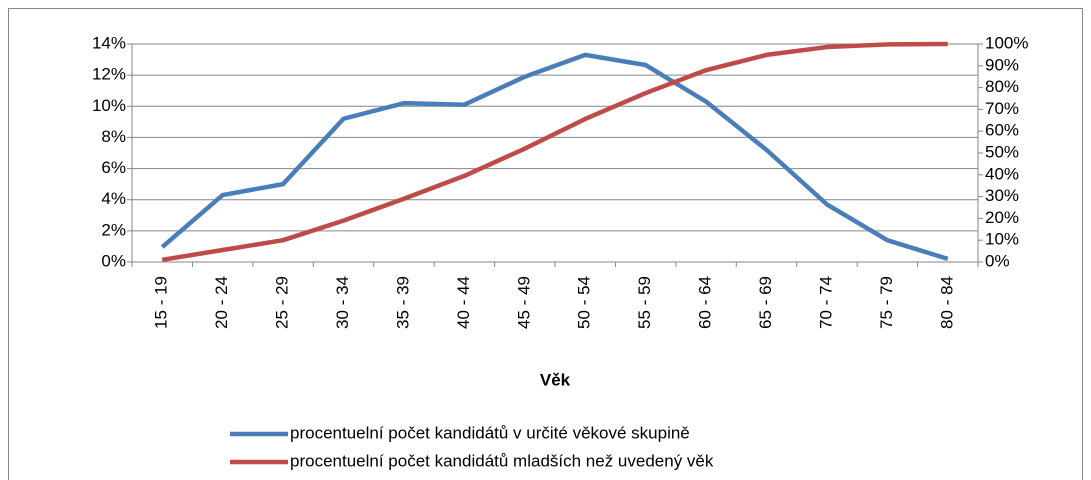 The image size is (1091, 480). I want to click on x-tick-label: 55 - 59, so click(644, 302).